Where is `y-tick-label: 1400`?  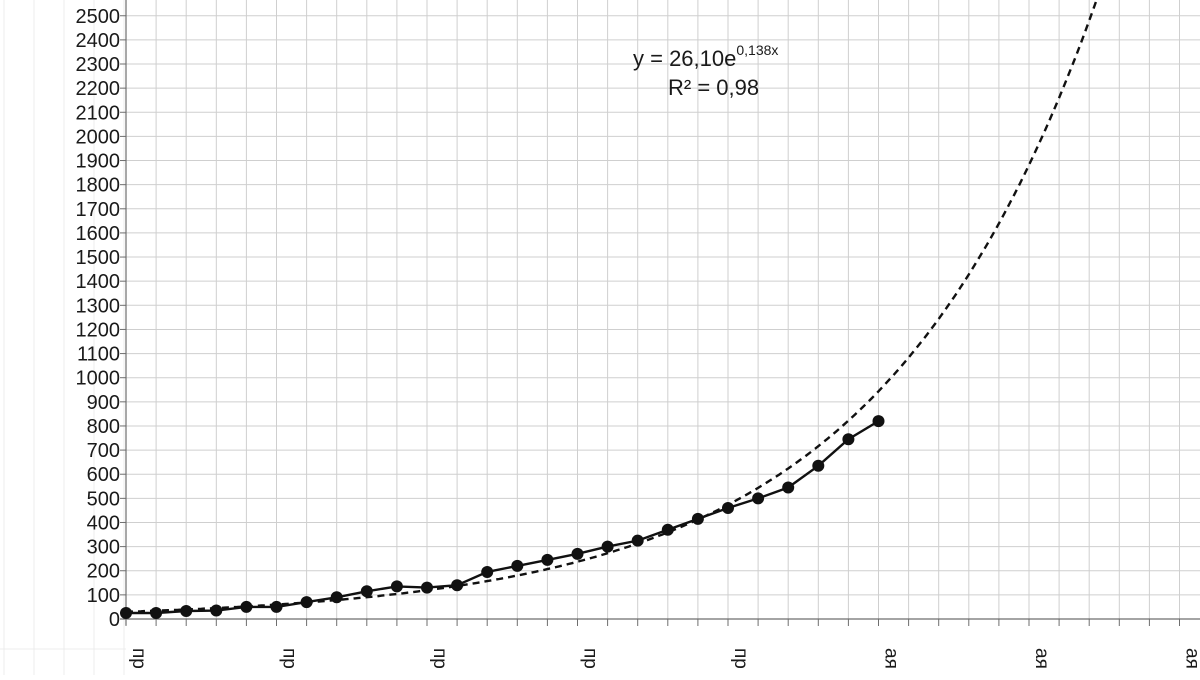 y-tick-label: 1400 is located at coordinates (98, 282).